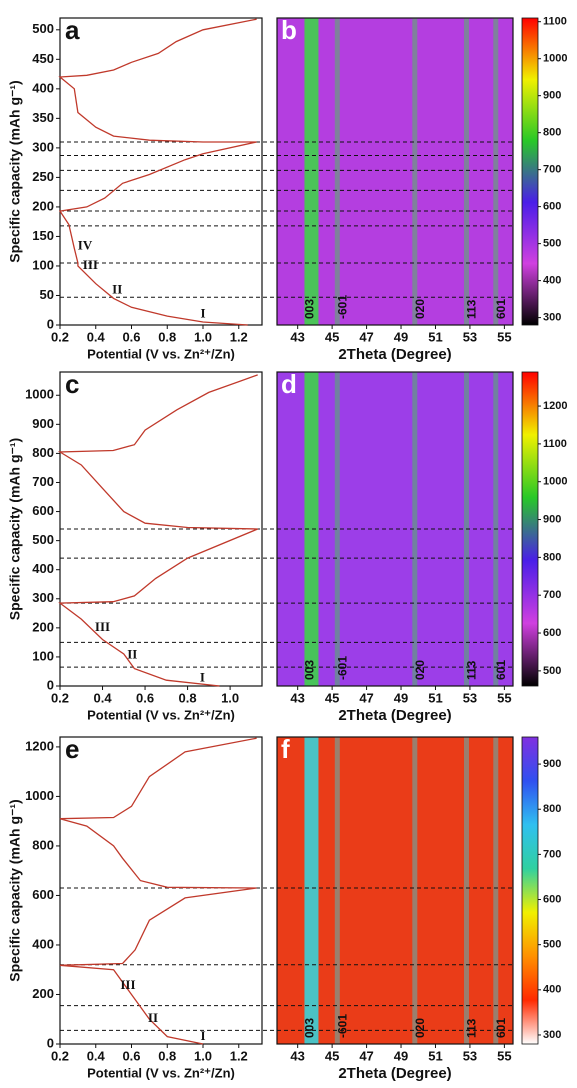 The width and height of the screenshot is (577, 1088). I want to click on x-tick-label: 51, so click(435, 697).